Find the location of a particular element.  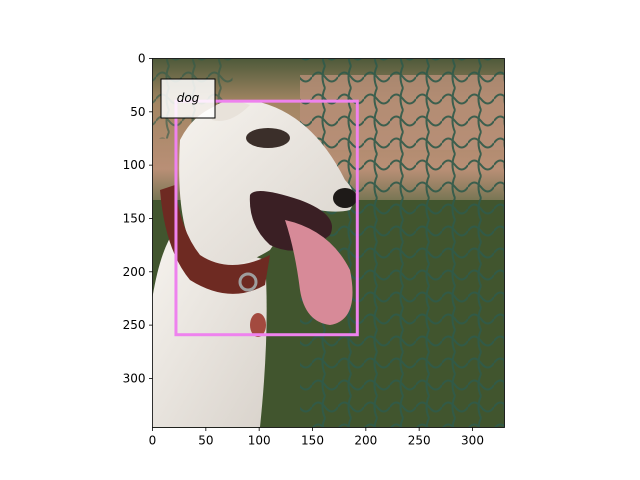

detection-label-box is located at coordinates (188, 98).